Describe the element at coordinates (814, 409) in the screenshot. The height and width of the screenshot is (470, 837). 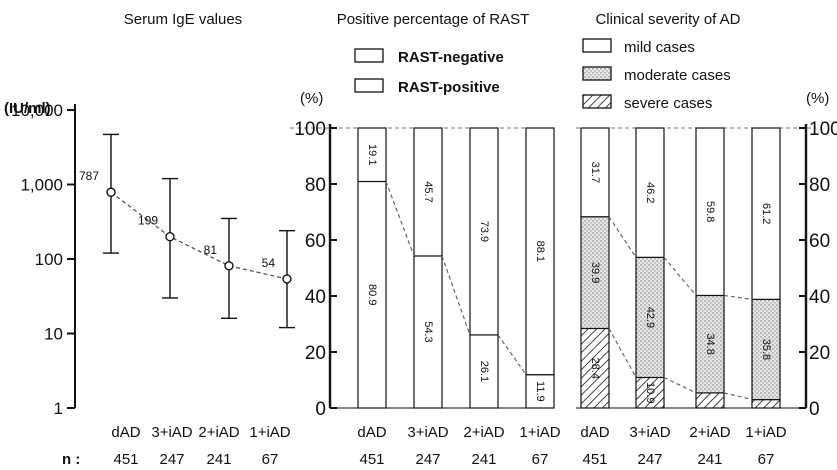
I see `panel3-y-tick-label: 0` at that location.